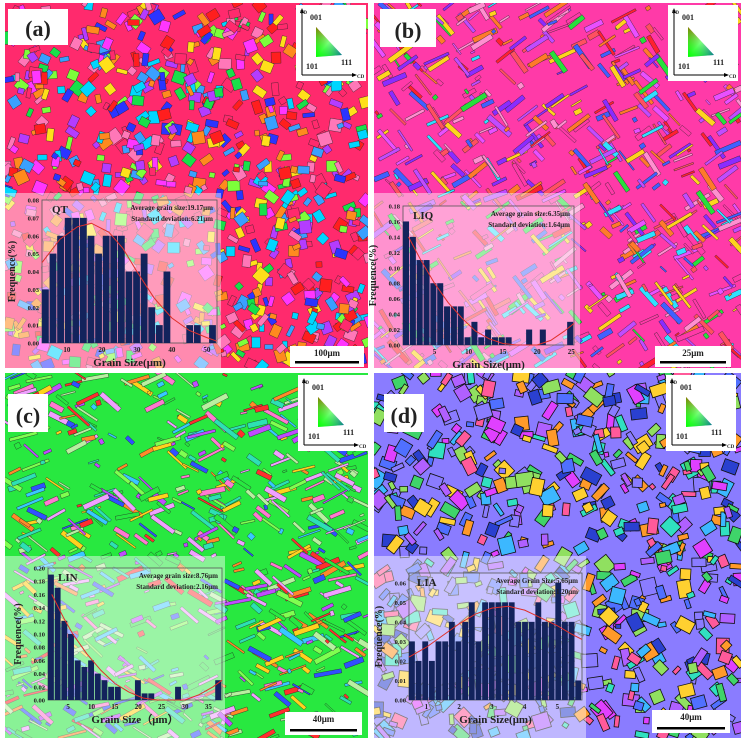  What do you see at coordinates (39, 569) in the screenshot?
I see `y-tick-label: 0.20` at bounding box center [39, 569].